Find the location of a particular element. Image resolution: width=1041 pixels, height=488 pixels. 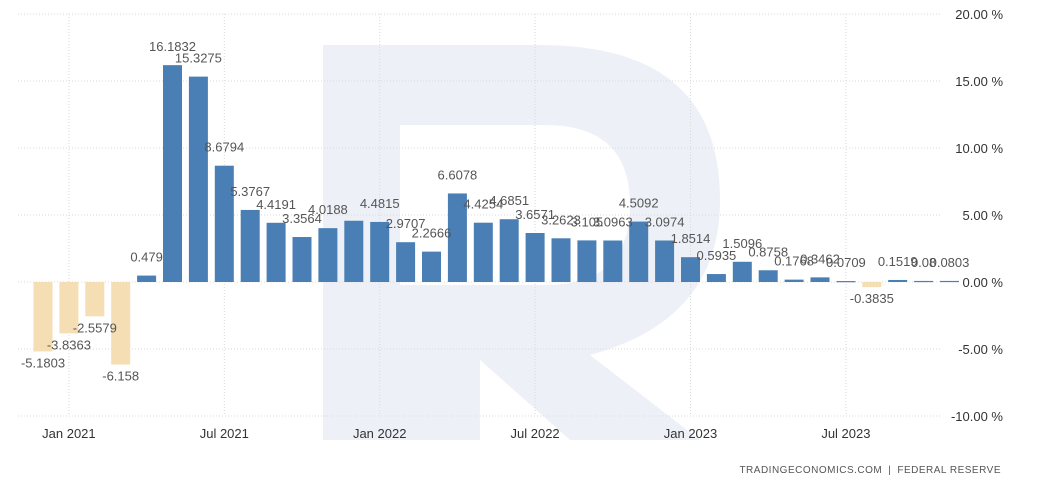

data-label: 3.0974 is located at coordinates (665, 221).